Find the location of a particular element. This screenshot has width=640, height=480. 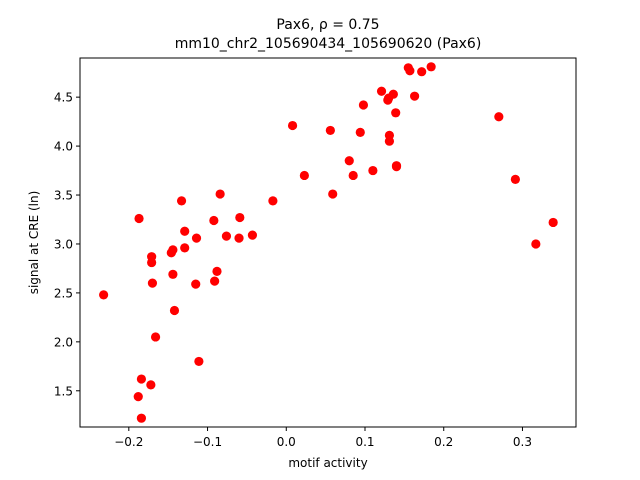

x-tick-label: 0.2 is located at coordinates (443, 442).